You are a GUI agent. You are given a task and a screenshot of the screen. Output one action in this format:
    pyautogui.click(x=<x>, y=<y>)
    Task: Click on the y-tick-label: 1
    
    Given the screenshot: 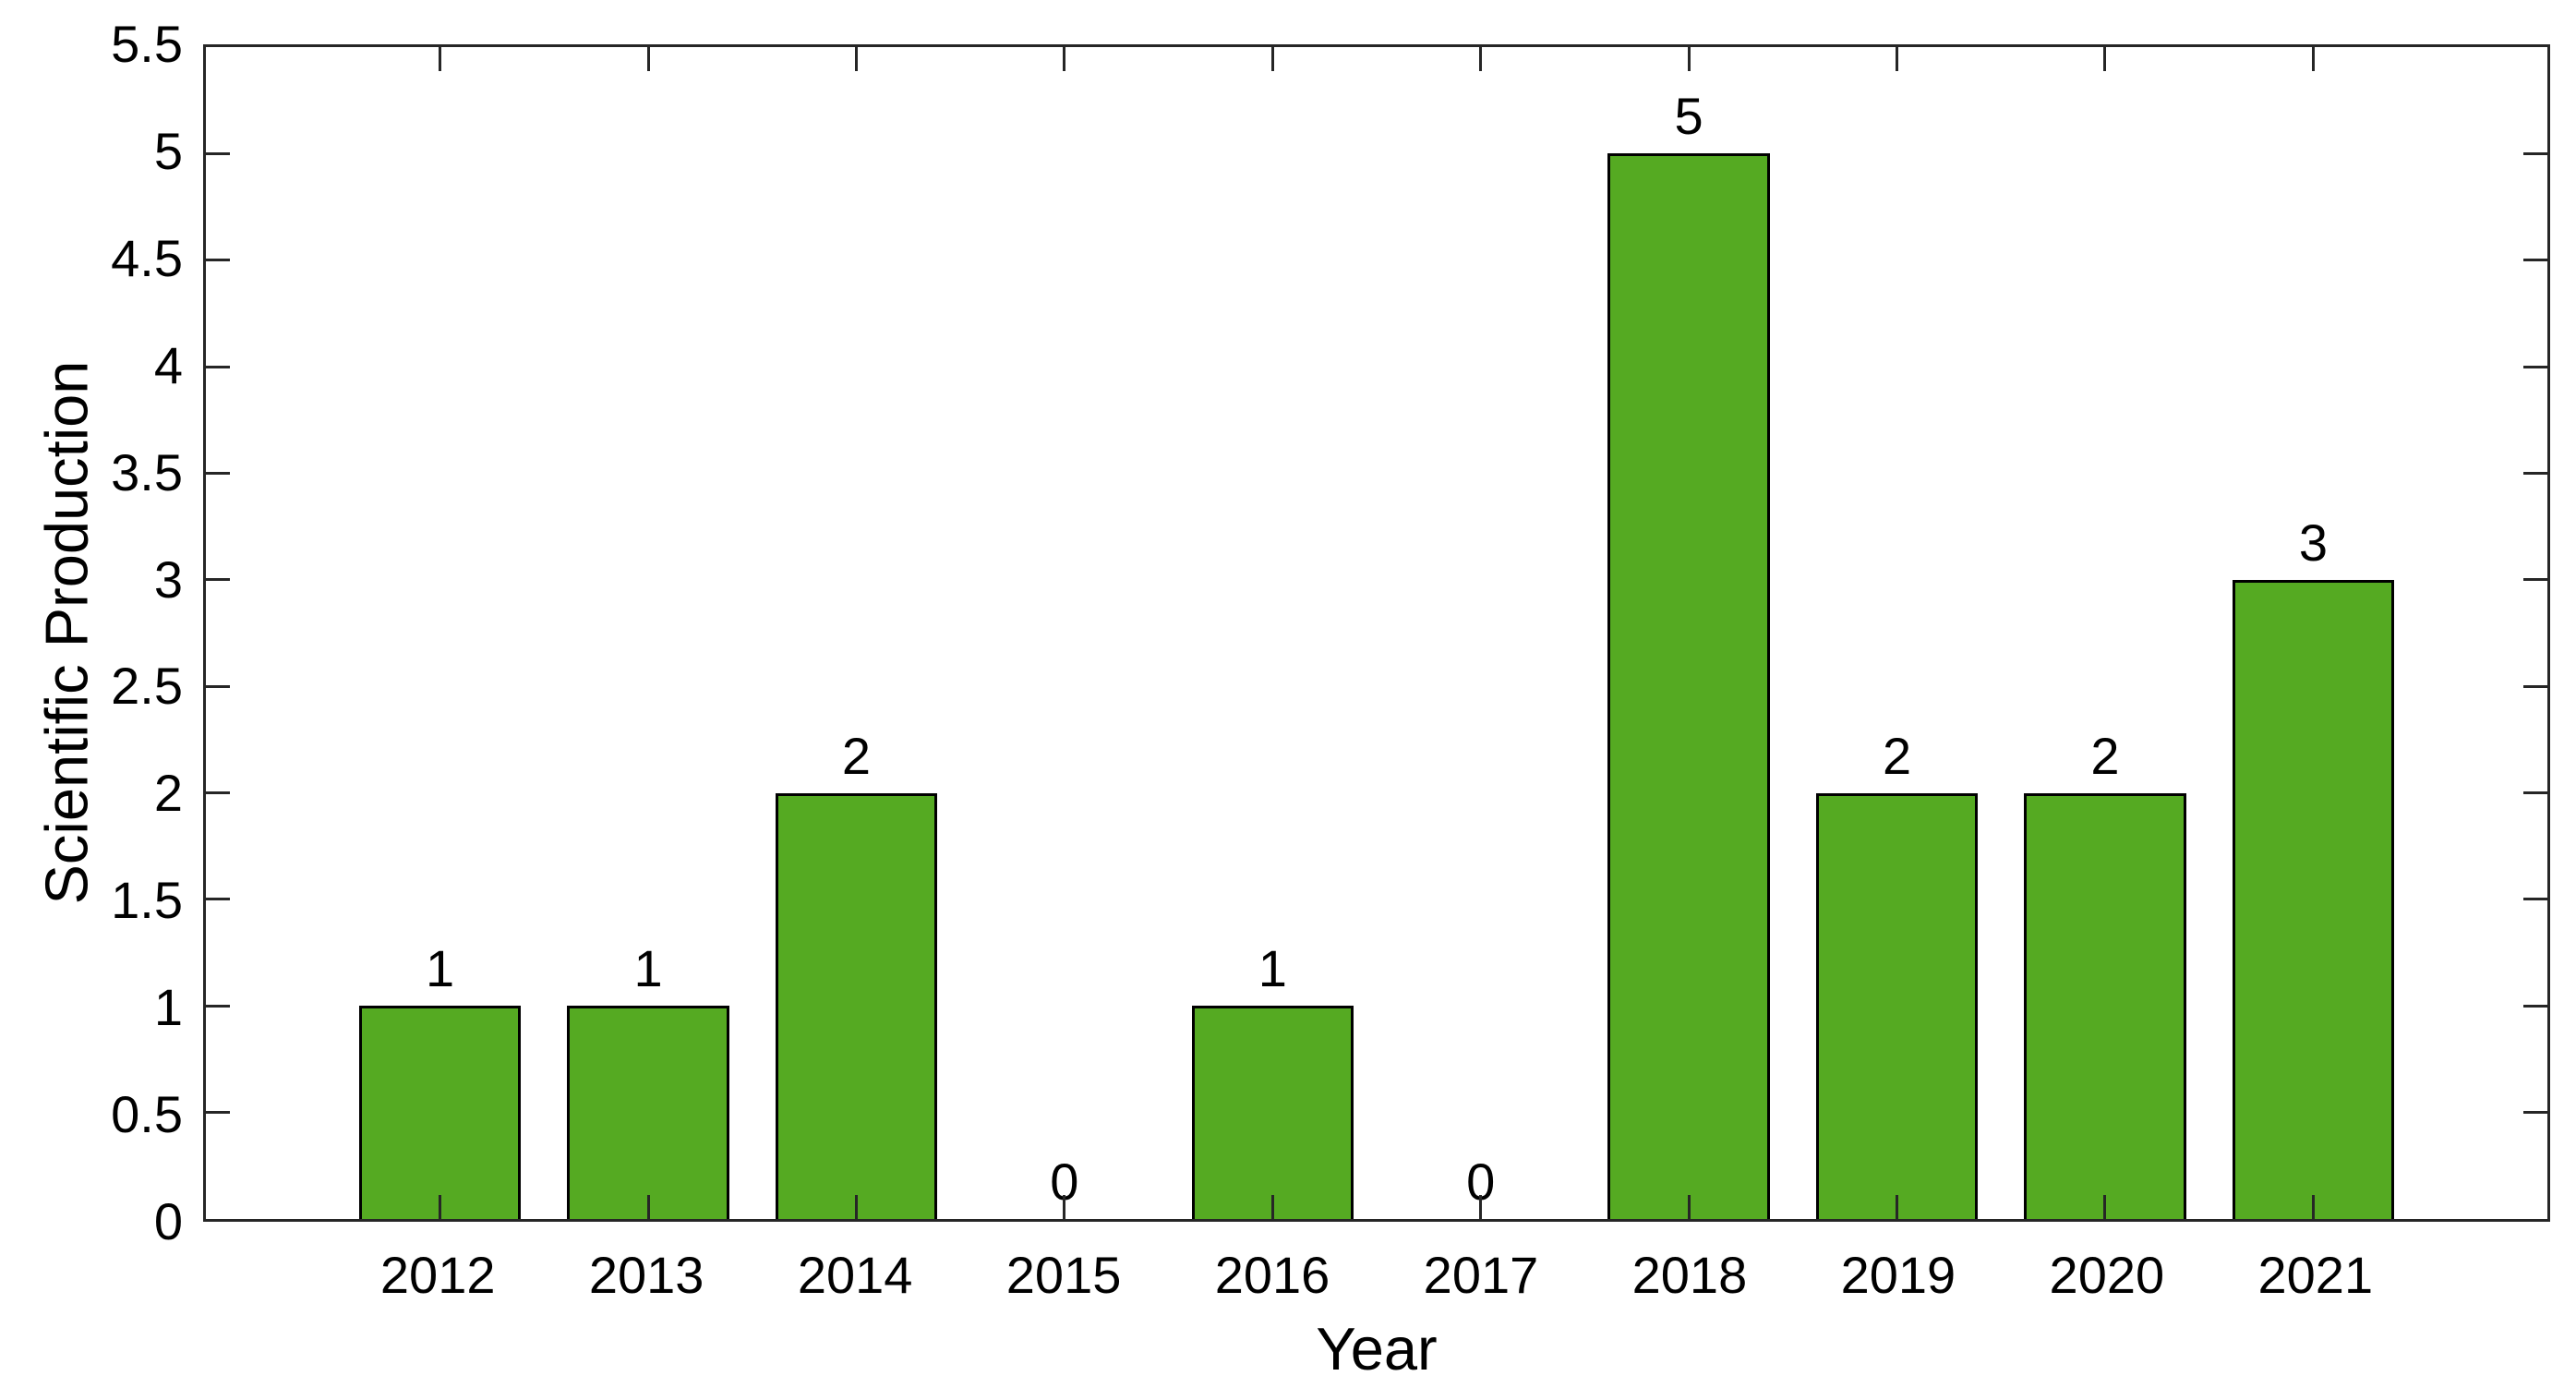 What is the action you would take?
    pyautogui.click(x=168, y=1008)
    